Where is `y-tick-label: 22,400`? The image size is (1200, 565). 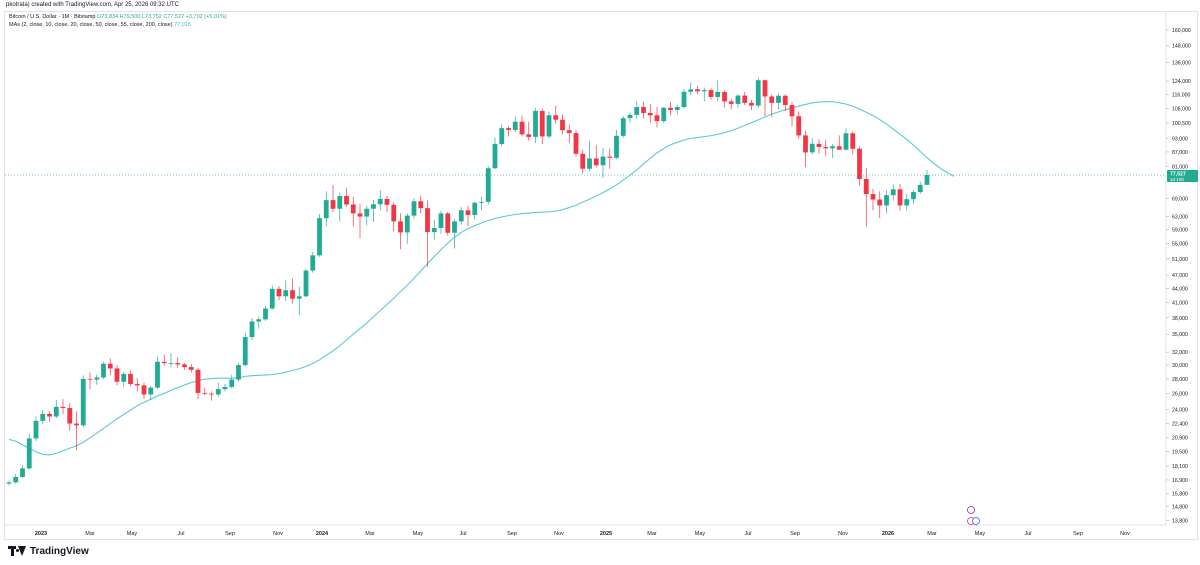
y-tick-label: 22,400 is located at coordinates (1180, 425).